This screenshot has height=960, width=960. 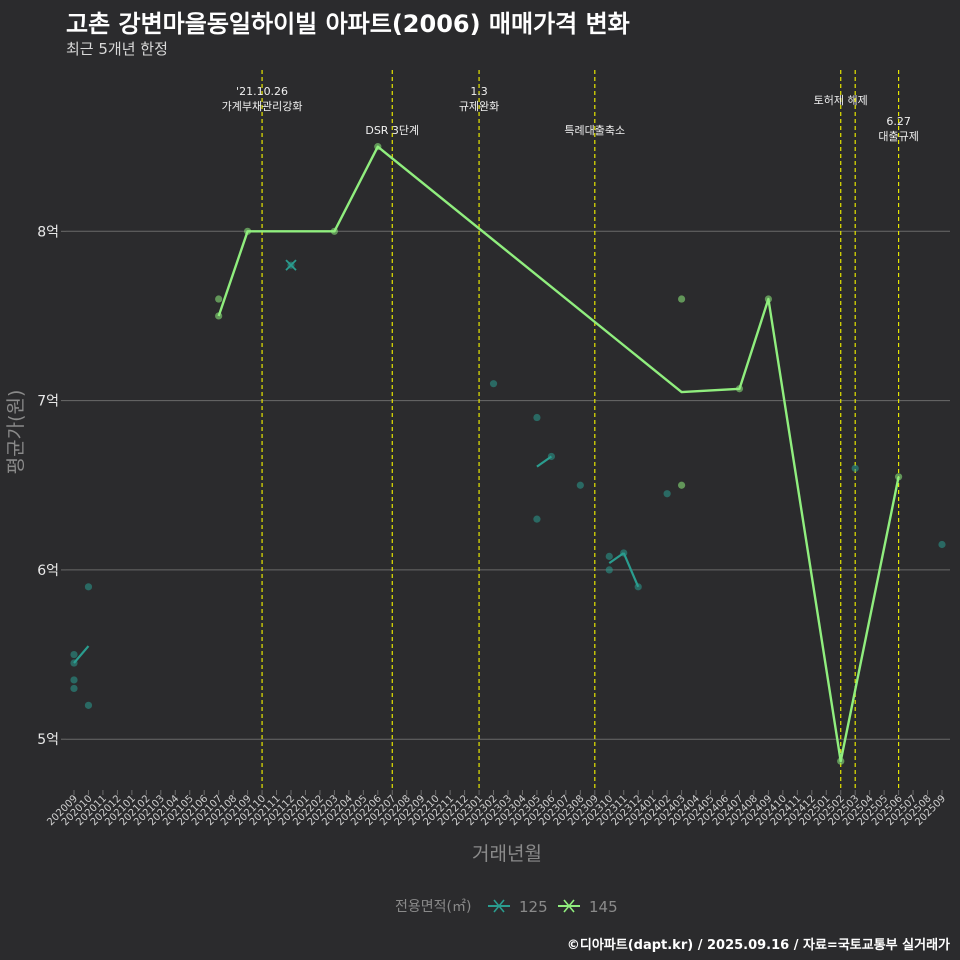 What do you see at coordinates (479, 99) in the screenshot?
I see `event-label: 1.3 규제완화` at bounding box center [479, 99].